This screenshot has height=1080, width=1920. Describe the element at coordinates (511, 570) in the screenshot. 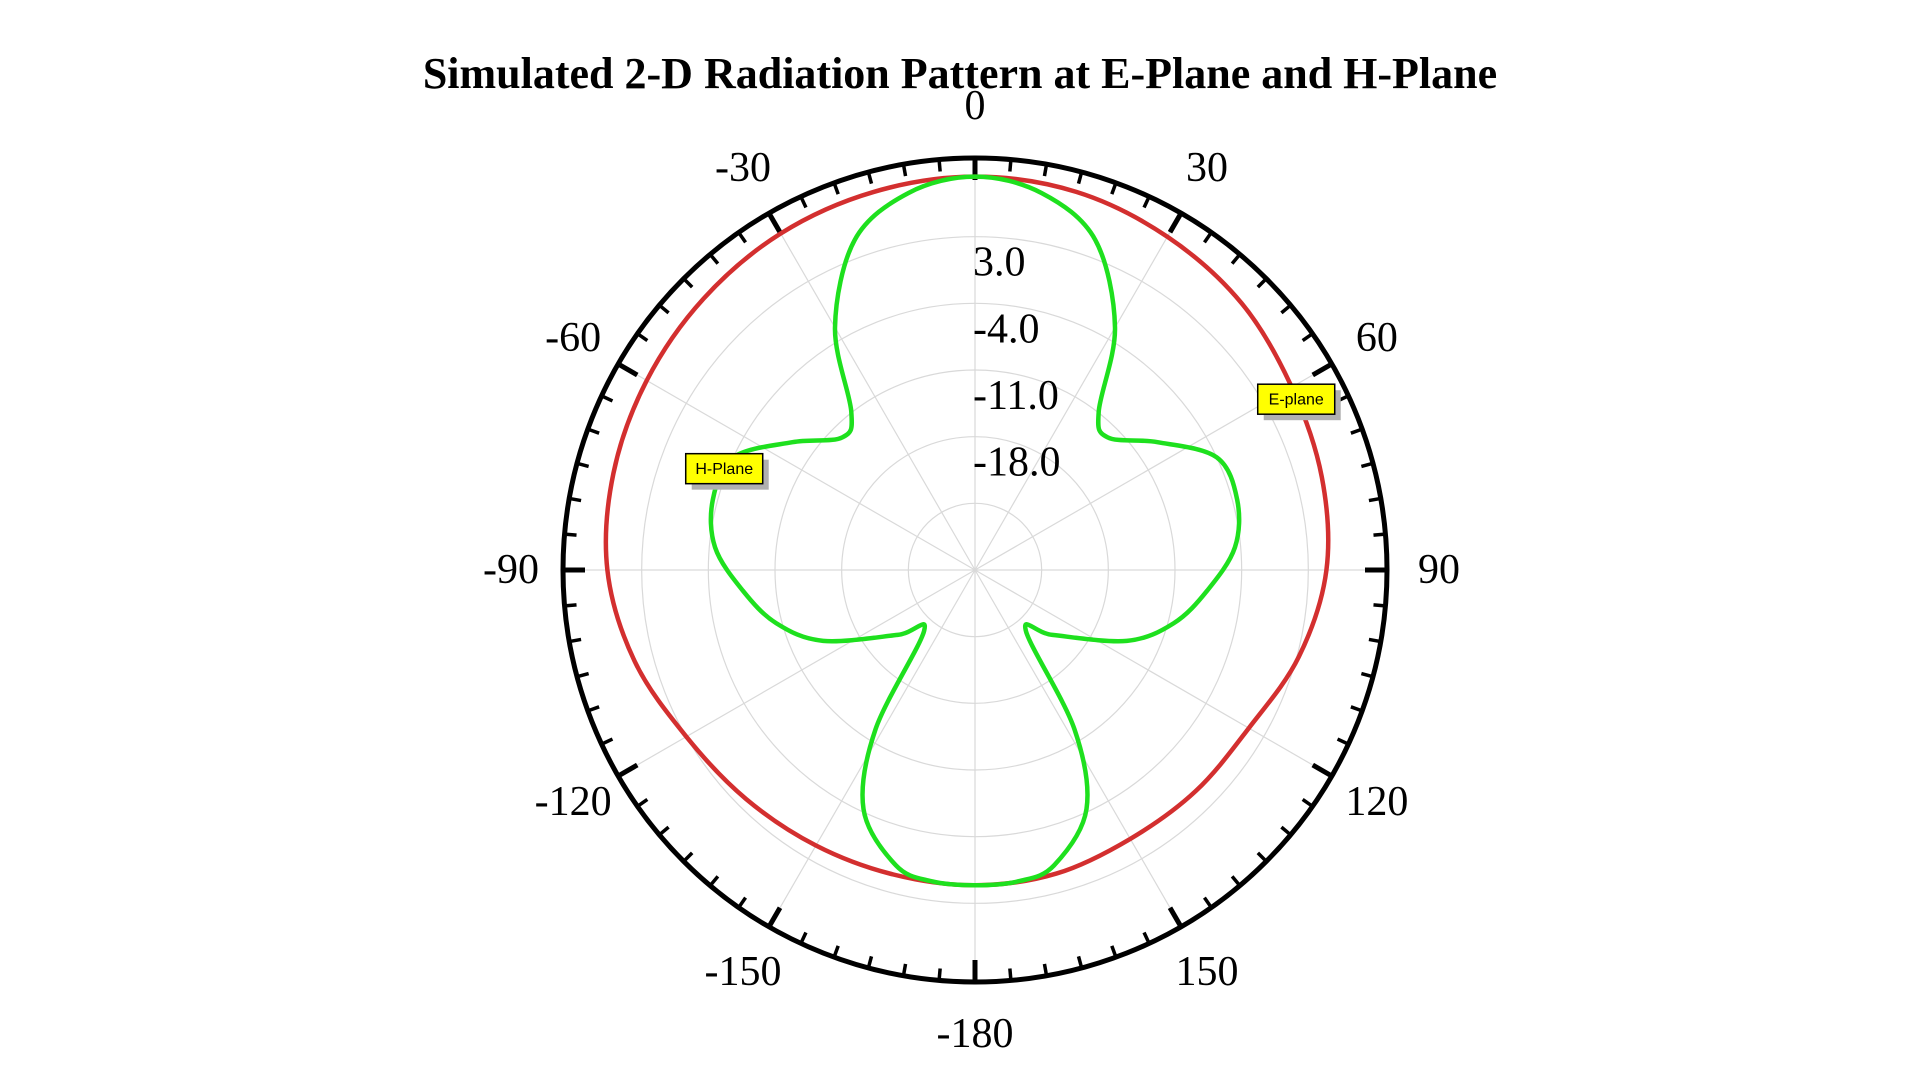

I see `angle-label: -90` at that location.